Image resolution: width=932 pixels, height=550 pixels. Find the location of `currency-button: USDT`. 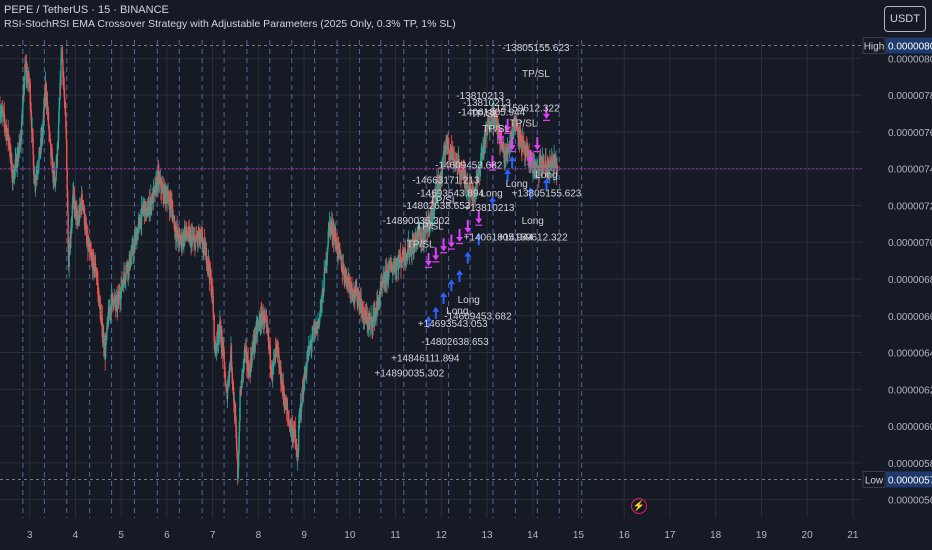

currency-button: USDT is located at coordinates (905, 19).